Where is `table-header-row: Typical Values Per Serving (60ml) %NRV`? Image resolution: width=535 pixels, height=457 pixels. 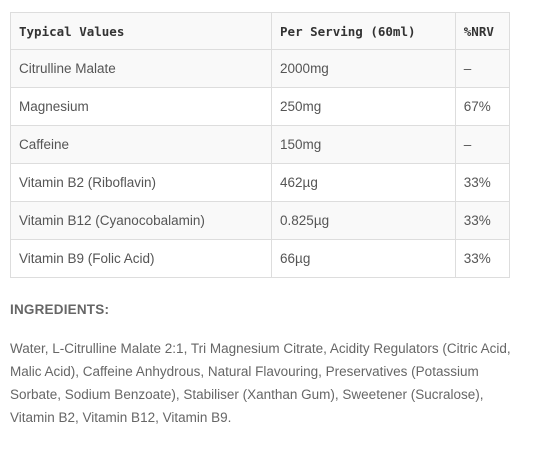 table-header-row: Typical Values Per Serving (60ml) %NRV is located at coordinates (260, 31).